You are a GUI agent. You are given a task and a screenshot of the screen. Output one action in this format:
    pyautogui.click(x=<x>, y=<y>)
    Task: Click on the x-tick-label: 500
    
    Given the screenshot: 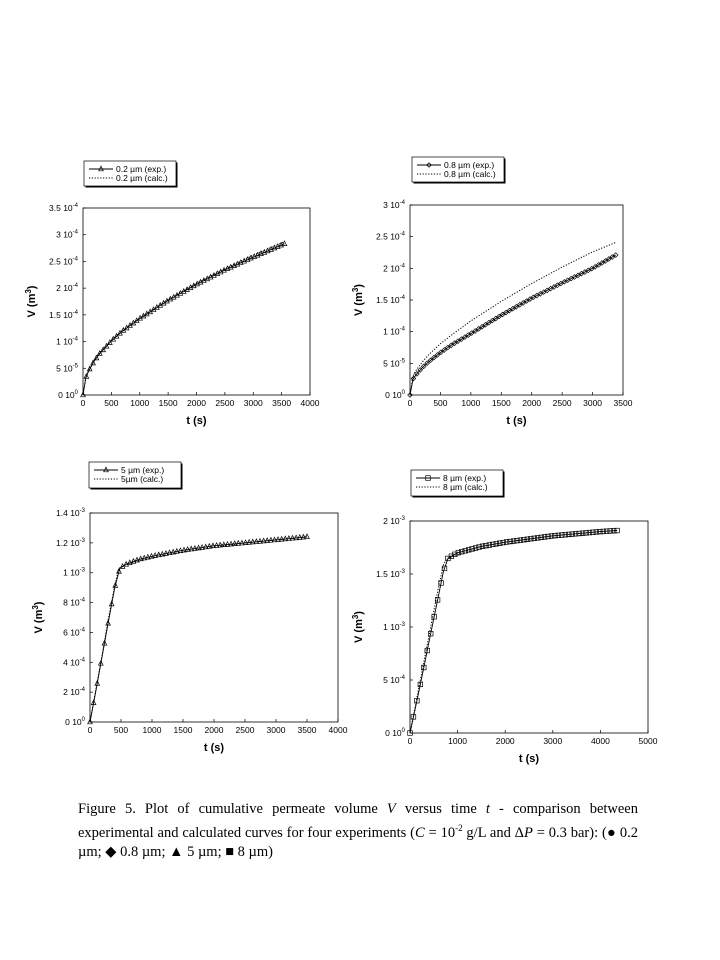 What is the action you would take?
    pyautogui.click(x=111, y=403)
    